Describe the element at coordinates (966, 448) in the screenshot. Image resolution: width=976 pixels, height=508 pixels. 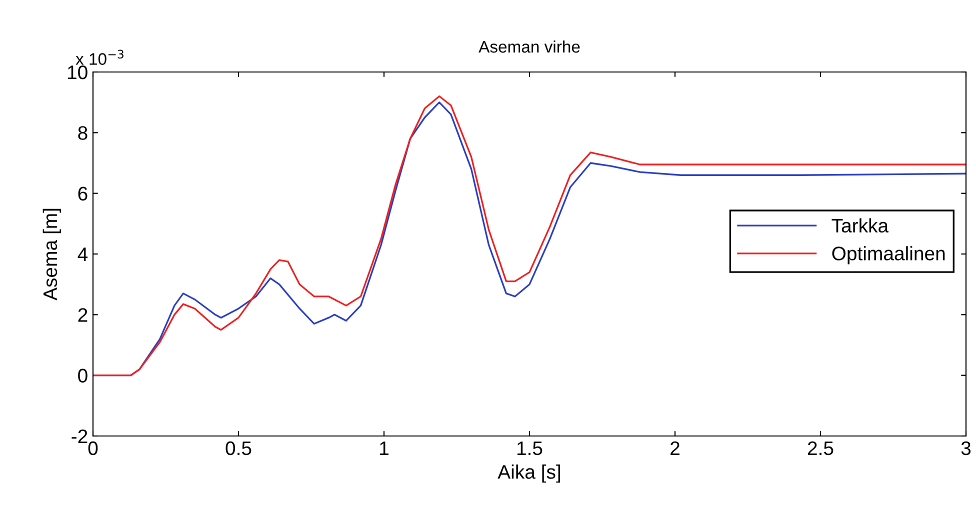
I see `x-tick-label: 3` at that location.